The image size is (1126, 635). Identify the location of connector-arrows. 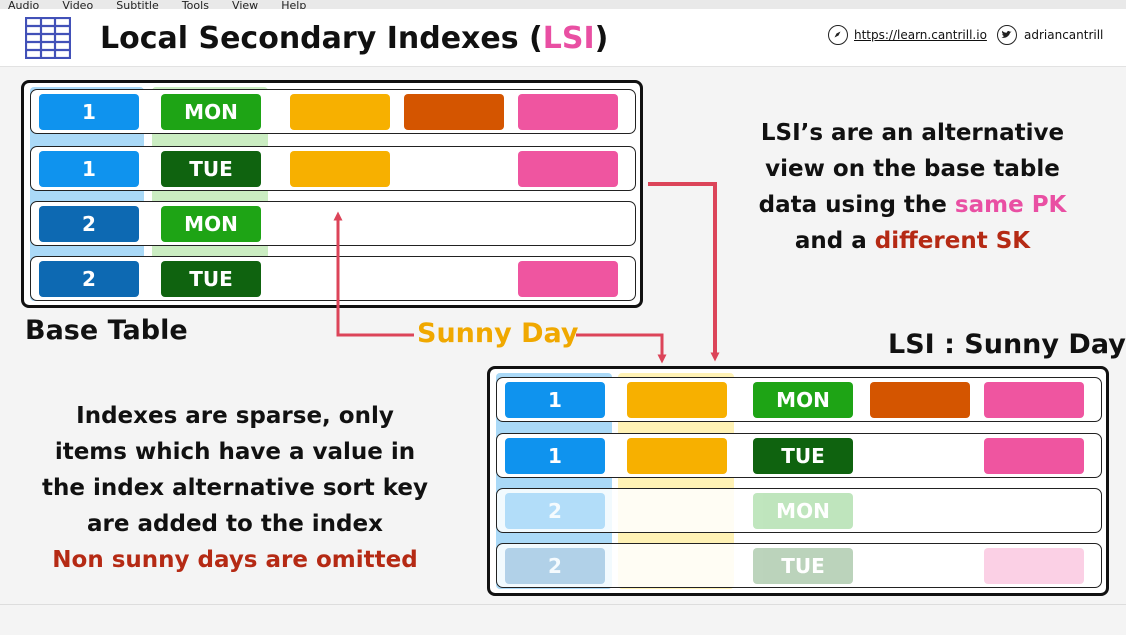
(526, 273).